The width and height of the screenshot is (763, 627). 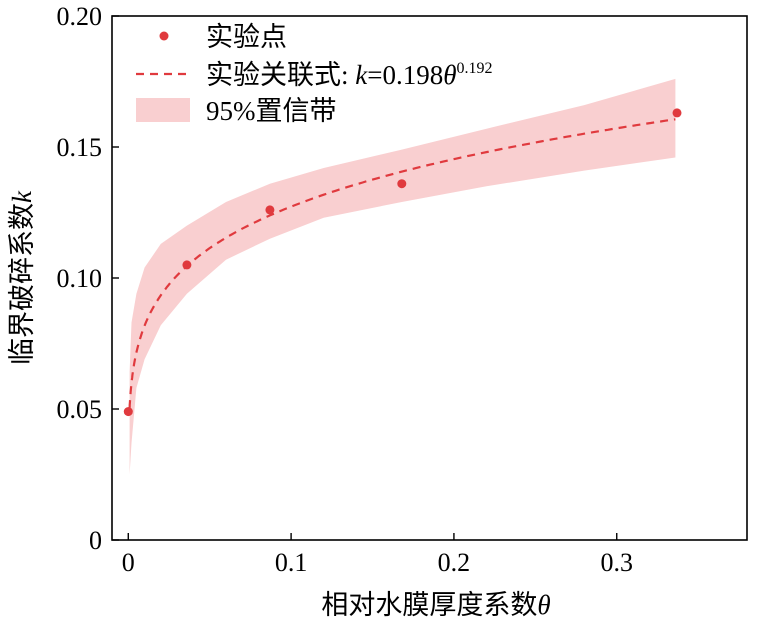 I want to click on legend-fit-rhs: =0.198, so click(x=405, y=75).